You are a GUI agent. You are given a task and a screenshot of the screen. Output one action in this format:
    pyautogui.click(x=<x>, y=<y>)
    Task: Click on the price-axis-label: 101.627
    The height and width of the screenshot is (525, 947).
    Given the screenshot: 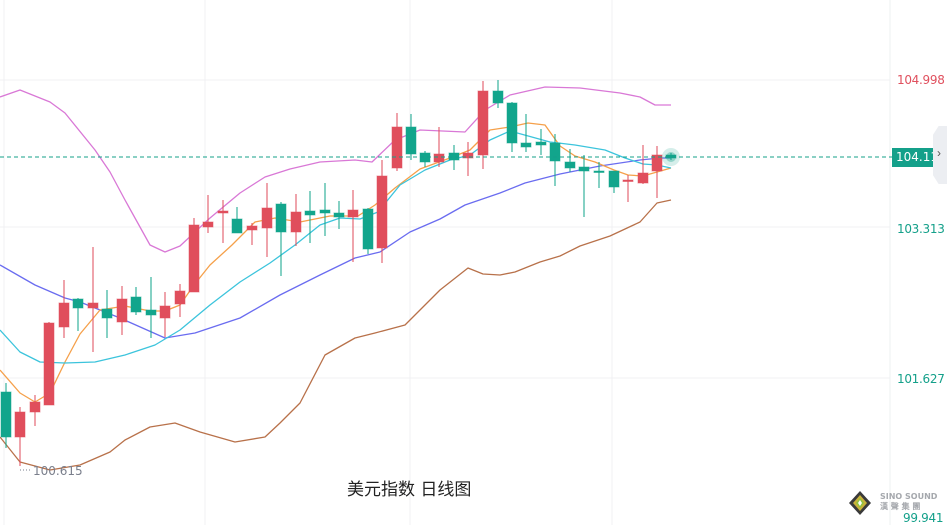 What is the action you would take?
    pyautogui.click(x=921, y=379)
    